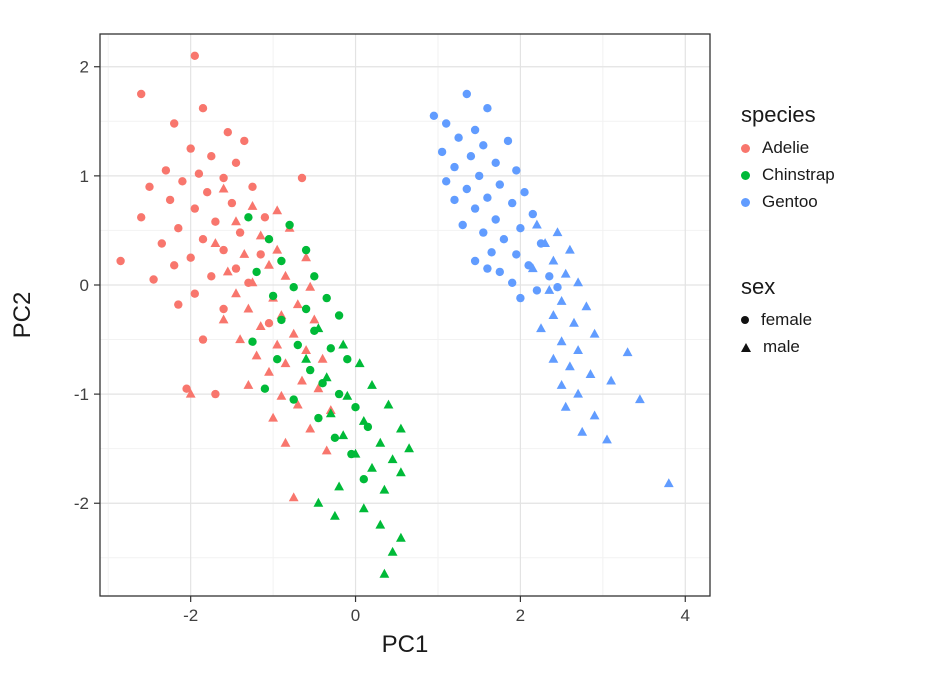  What do you see at coordinates (834, 202) in the screenshot?
I see `legend-item-gentoo: Gentoo` at bounding box center [834, 202].